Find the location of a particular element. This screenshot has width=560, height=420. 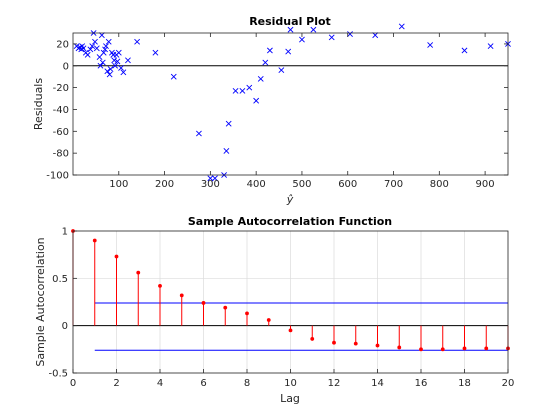

acf-xtick-label: 12 is located at coordinates (334, 383).